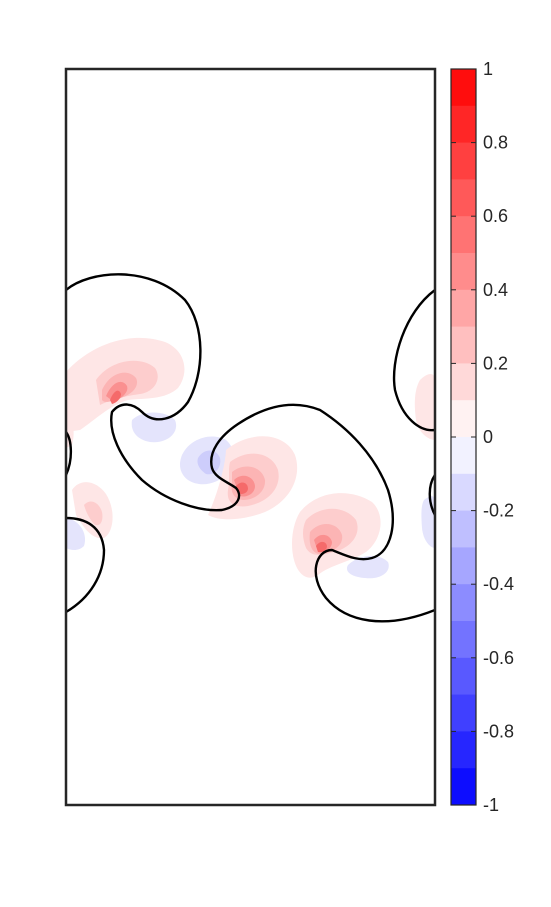 Image resolution: width=551 pixels, height=907 pixels. What do you see at coordinates (125, 392) in the screenshot?
I see `positive-lobe-left-upper` at bounding box center [125, 392].